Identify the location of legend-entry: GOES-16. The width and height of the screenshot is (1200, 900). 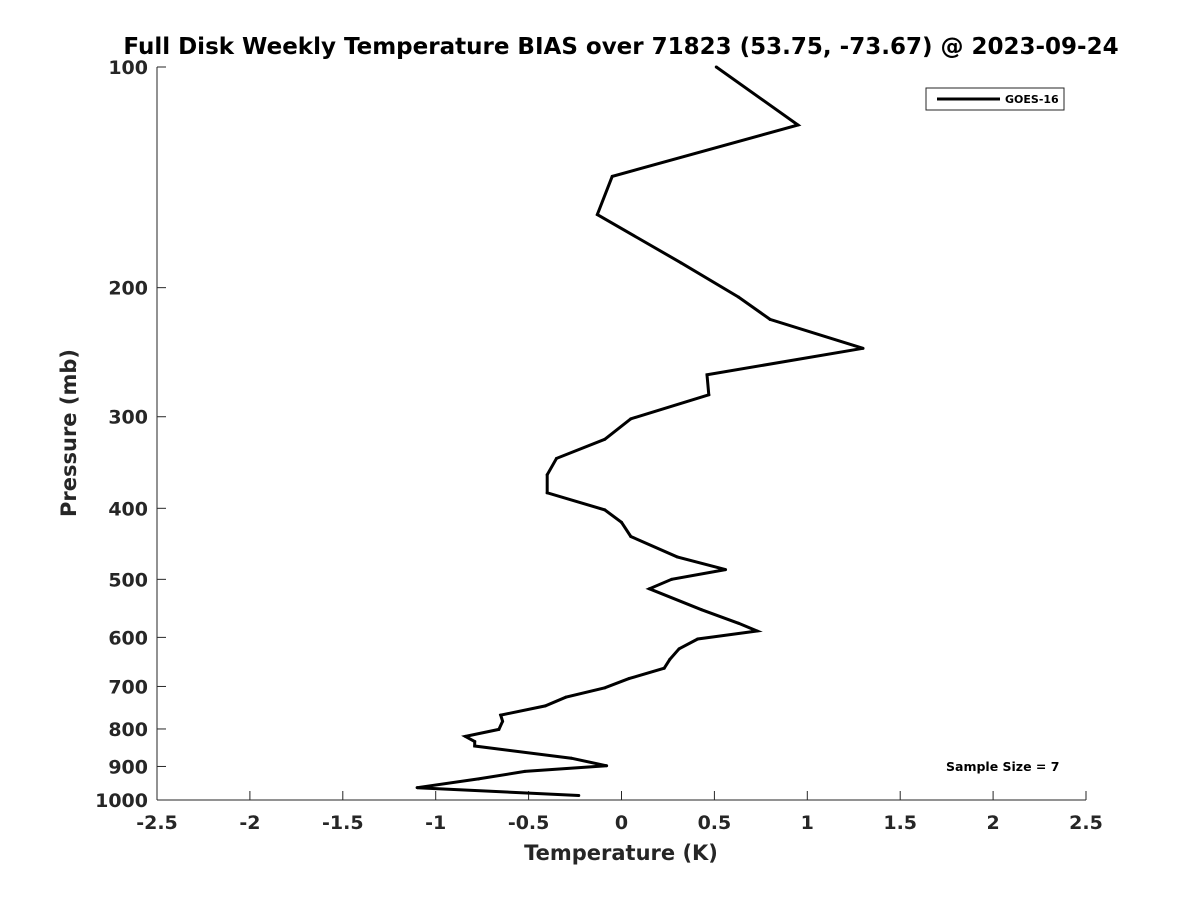
(1032, 99).